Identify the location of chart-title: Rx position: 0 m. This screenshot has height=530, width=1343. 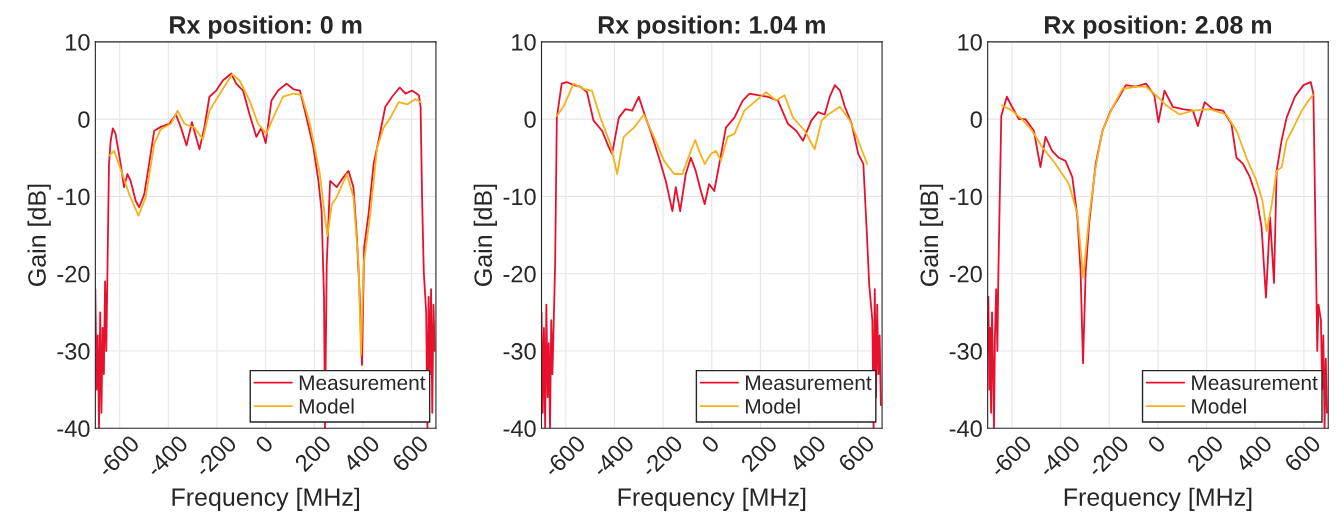
(266, 27).